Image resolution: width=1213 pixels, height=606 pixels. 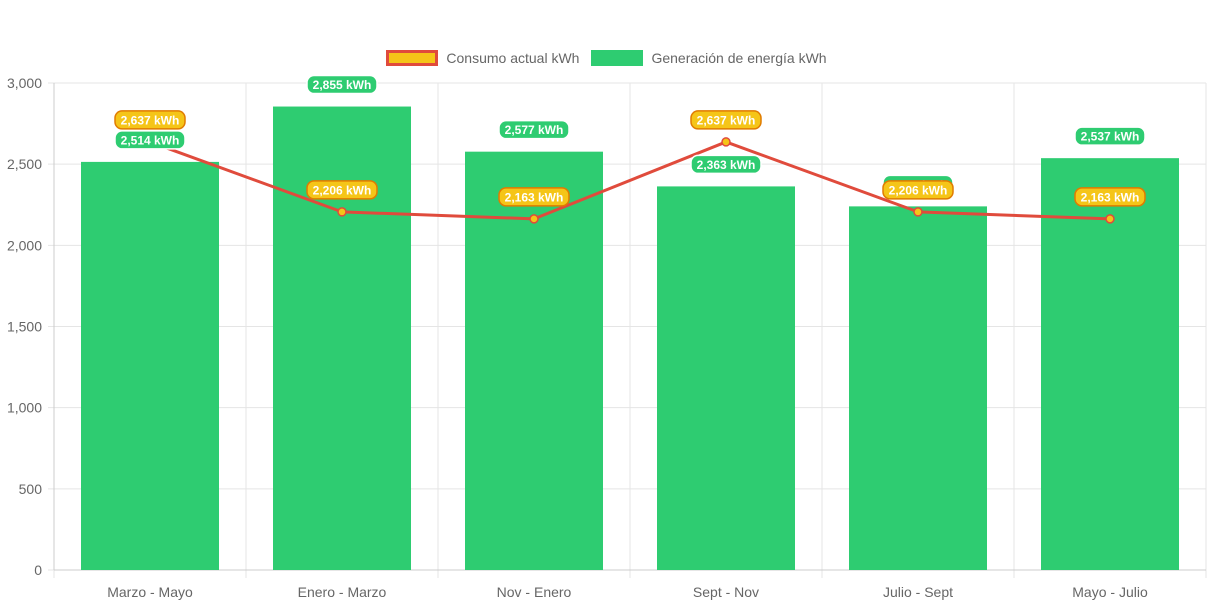 I want to click on x-tick-label: Marzo - Mayo, so click(x=150, y=592).